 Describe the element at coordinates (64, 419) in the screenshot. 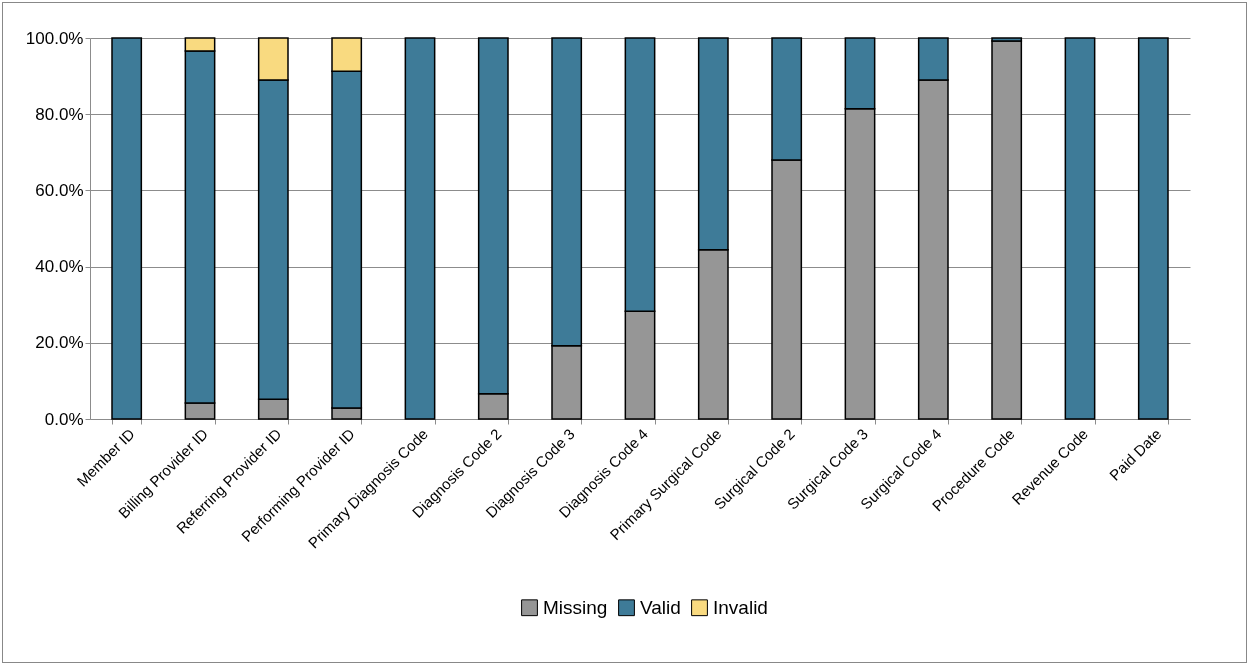

I see `y-tick-label: 0.0%` at that location.